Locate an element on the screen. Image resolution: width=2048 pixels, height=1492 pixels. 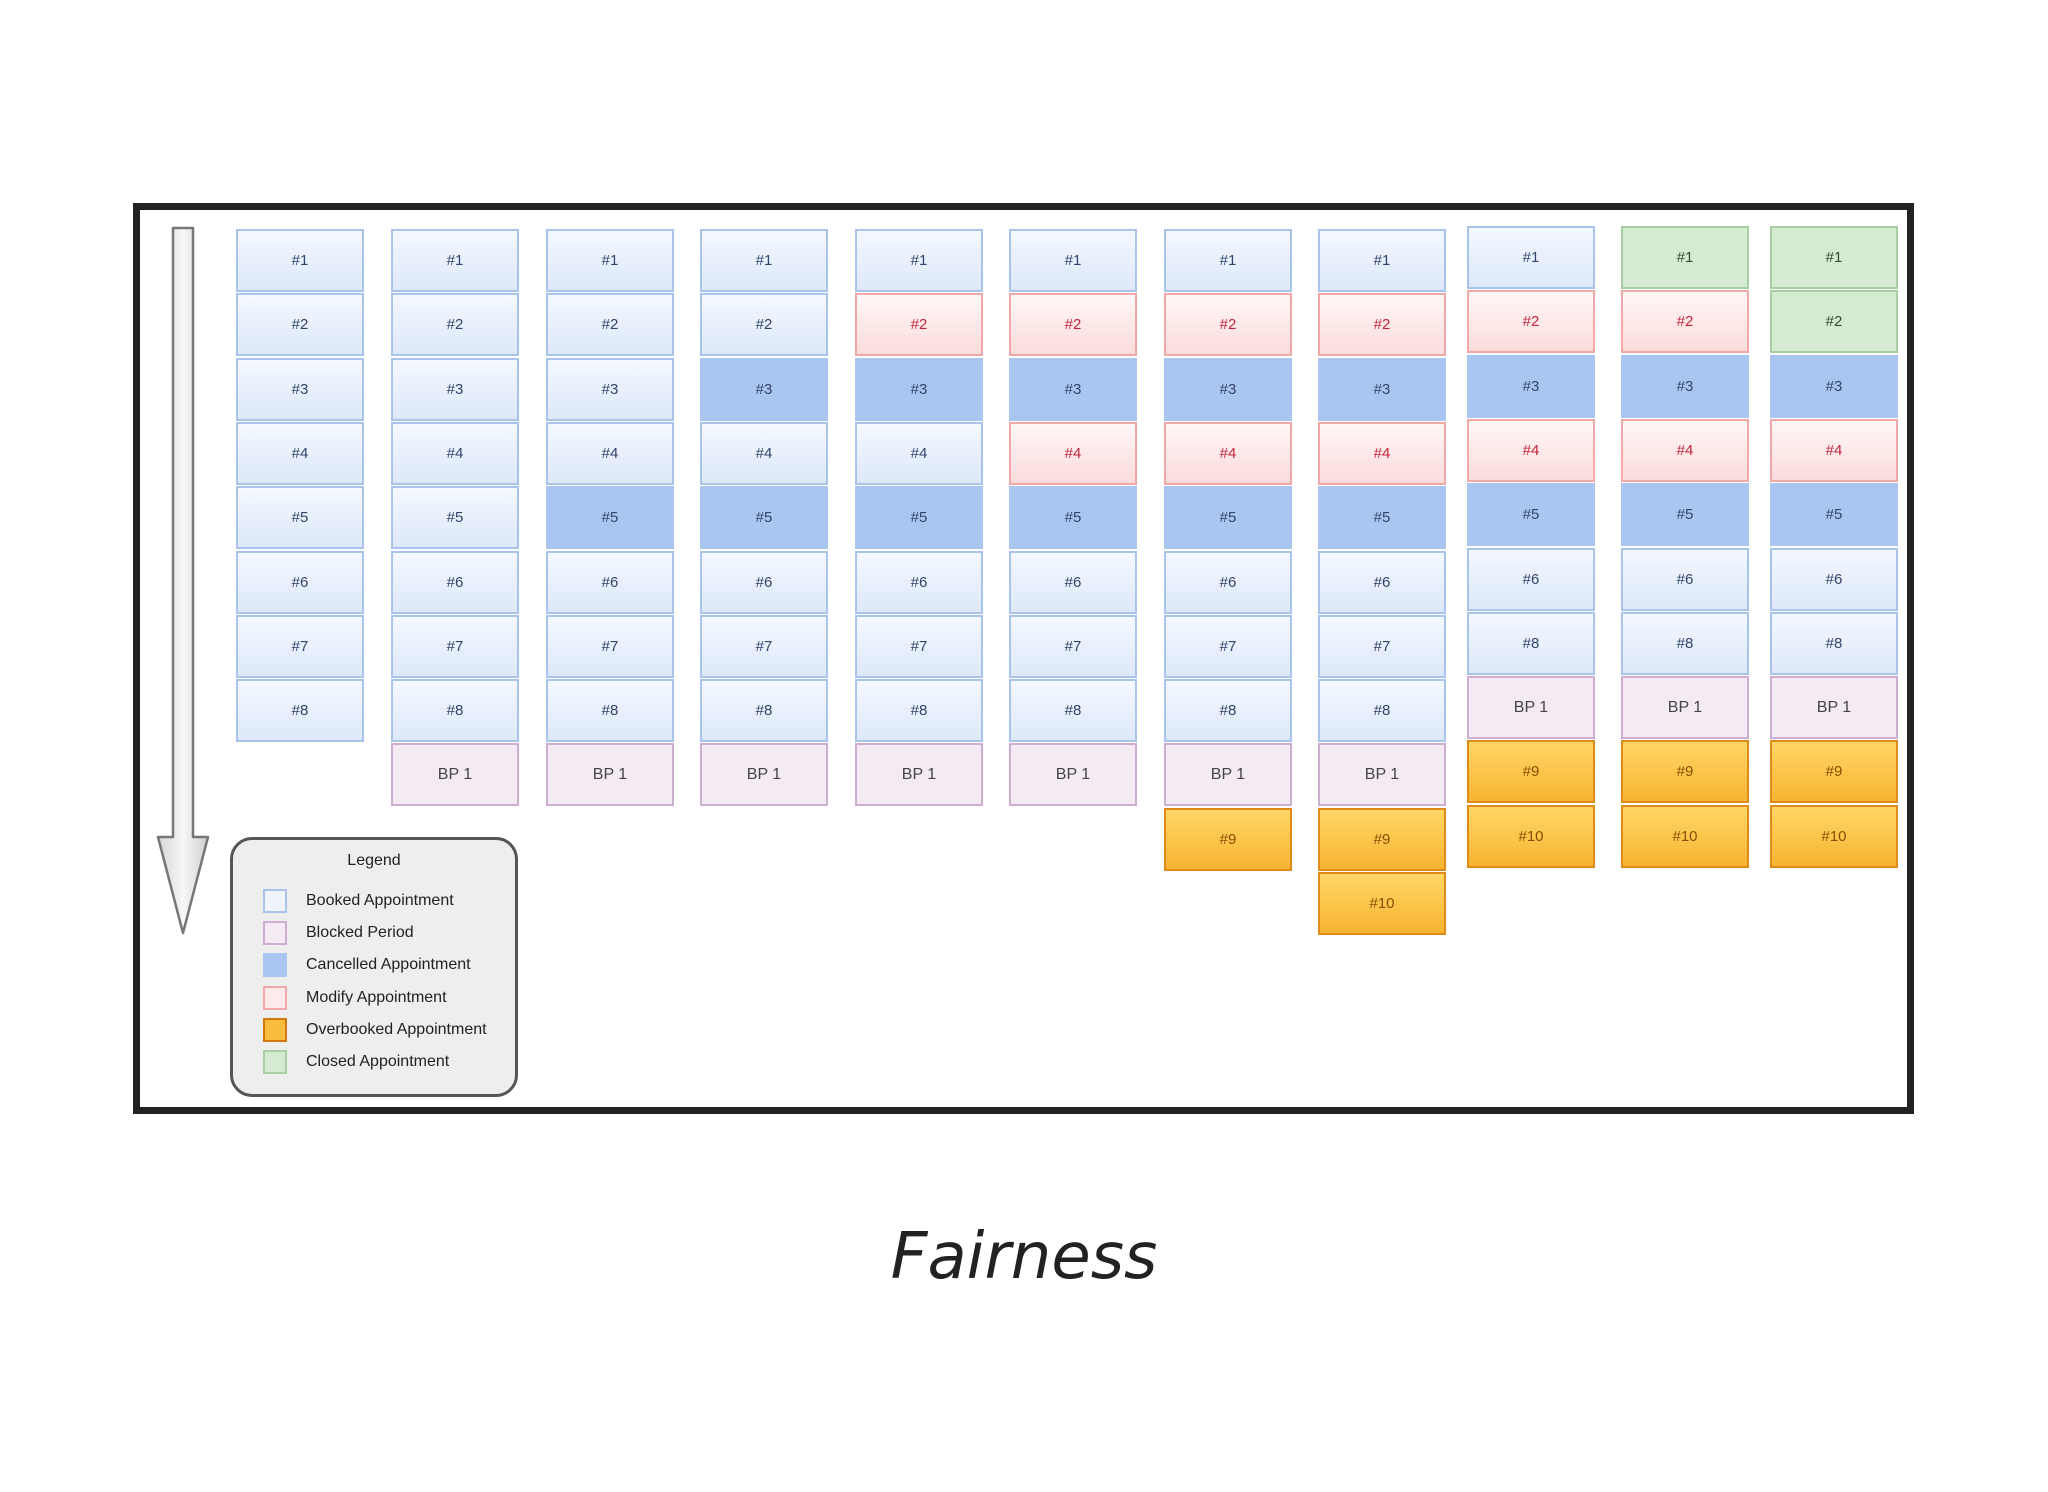
legend-swatch-cancelled is located at coordinates (275, 965).